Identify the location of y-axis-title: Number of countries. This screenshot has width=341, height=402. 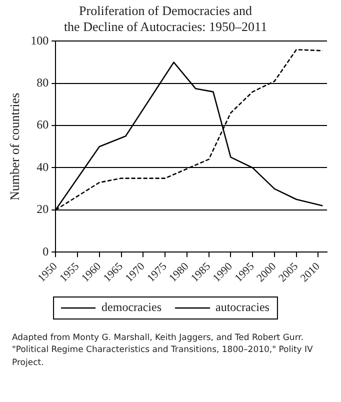
(14, 146).